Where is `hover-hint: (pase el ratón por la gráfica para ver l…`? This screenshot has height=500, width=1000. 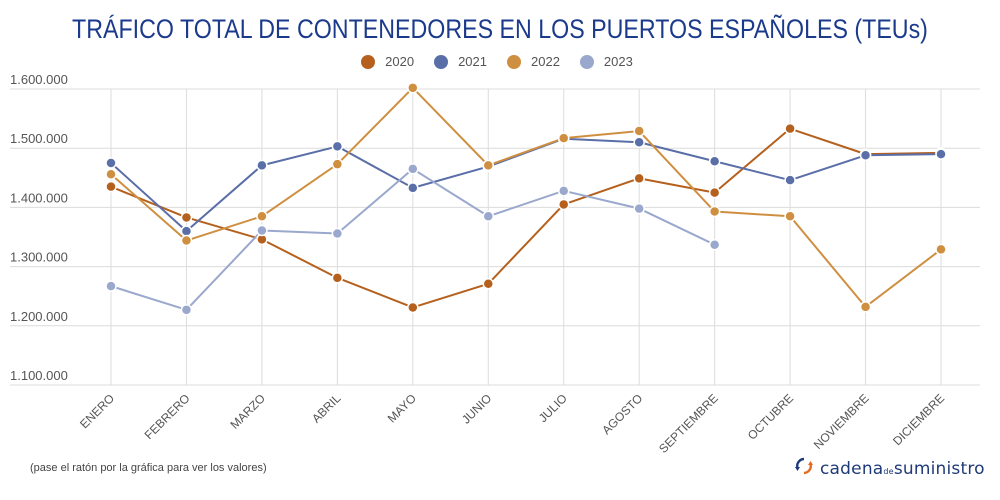 hover-hint: (pase el ratón por la gráfica para ver l… is located at coordinates (148, 468).